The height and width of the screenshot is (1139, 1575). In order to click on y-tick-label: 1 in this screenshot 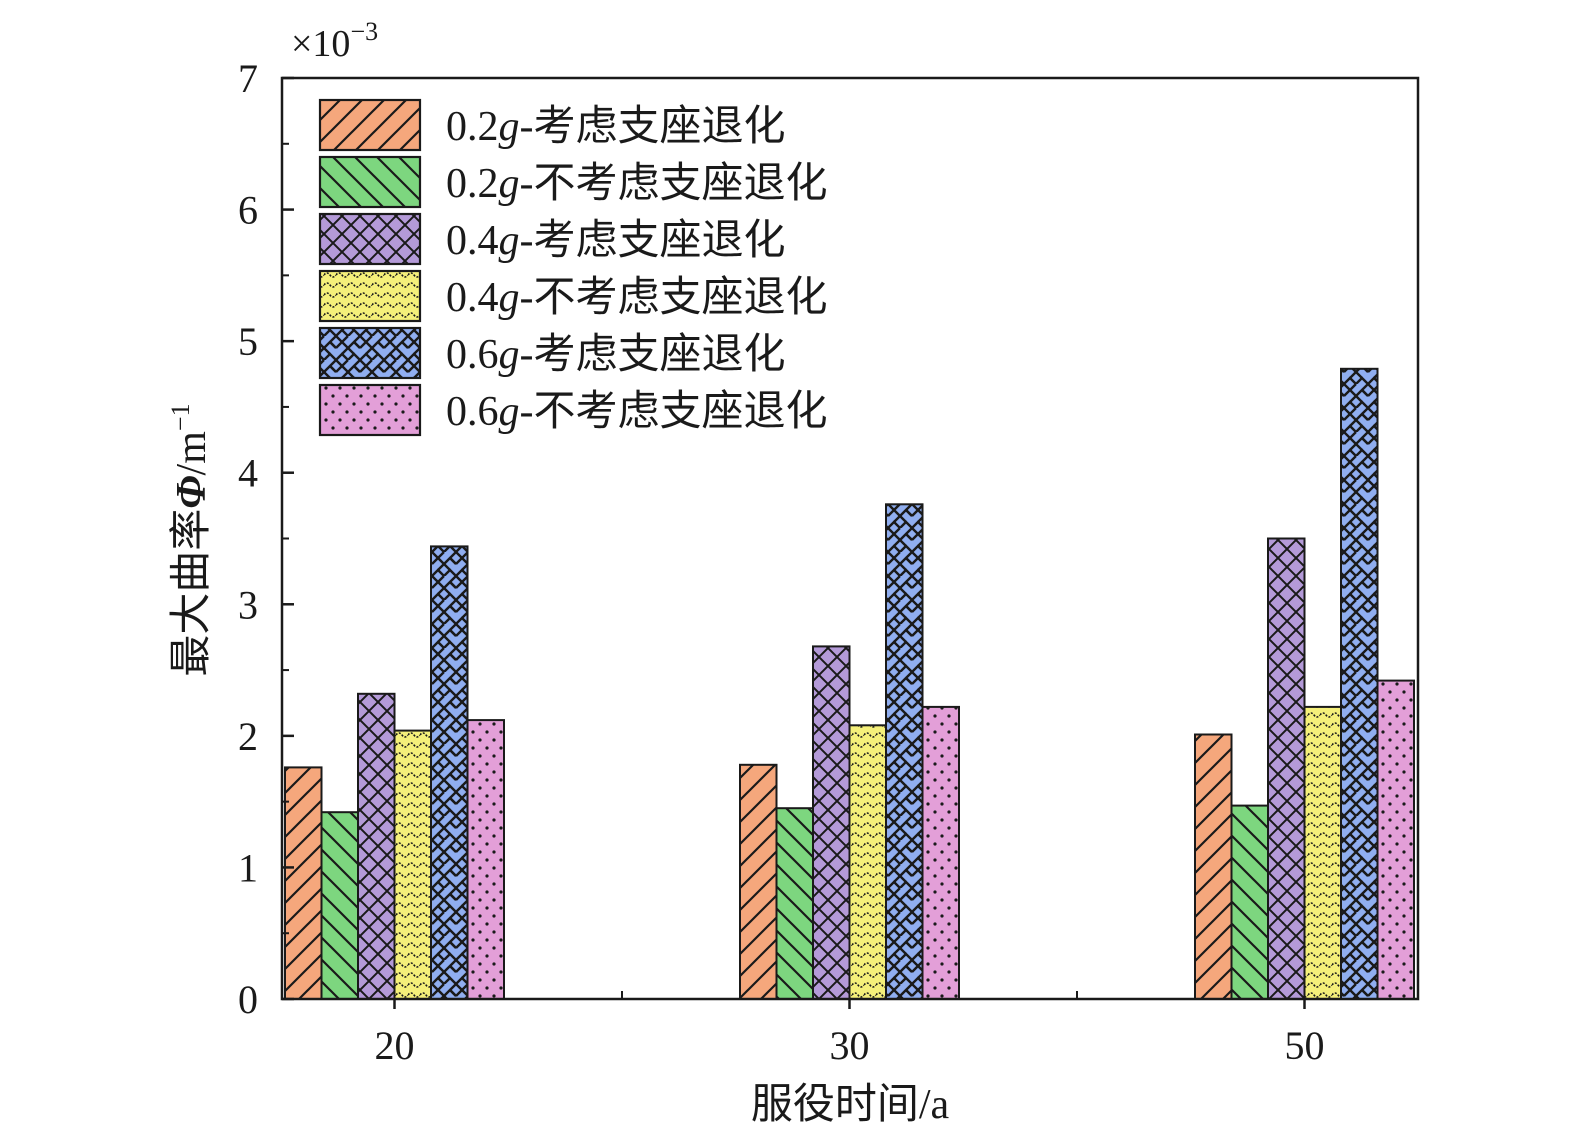, I will do `click(248, 867)`.